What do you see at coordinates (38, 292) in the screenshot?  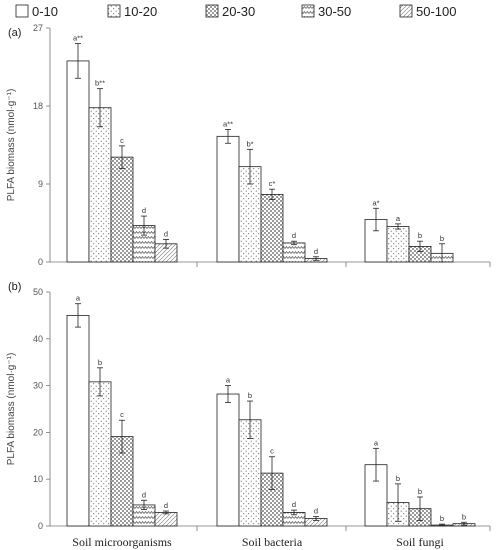 I see `y-tick-label: 50` at bounding box center [38, 292].